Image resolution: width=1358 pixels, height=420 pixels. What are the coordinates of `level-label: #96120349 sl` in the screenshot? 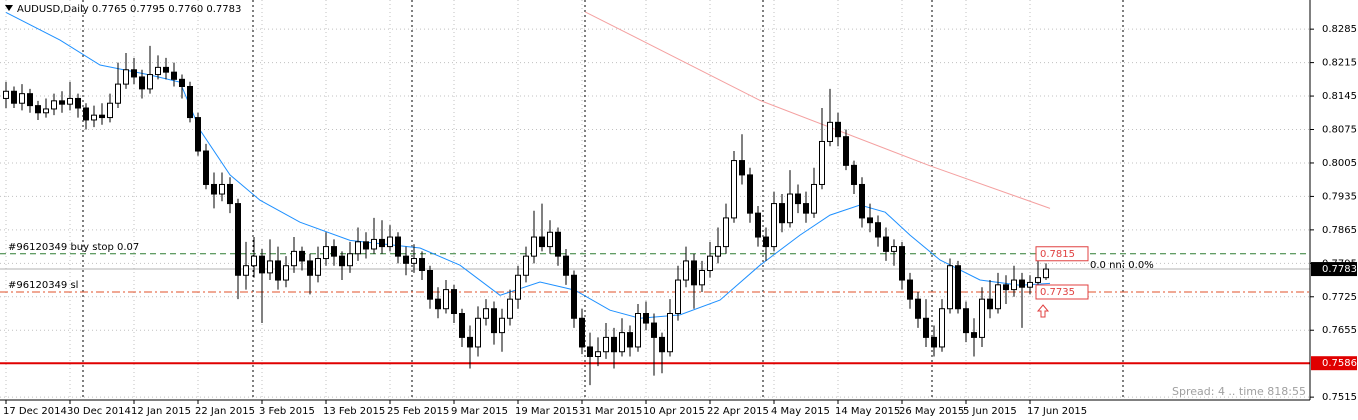 It's located at (43, 285).